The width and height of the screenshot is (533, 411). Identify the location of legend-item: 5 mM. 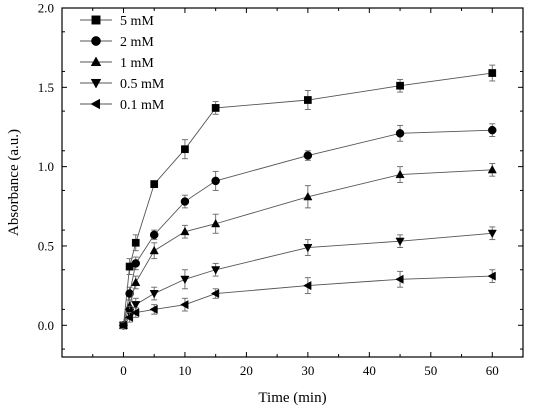
(117, 21).